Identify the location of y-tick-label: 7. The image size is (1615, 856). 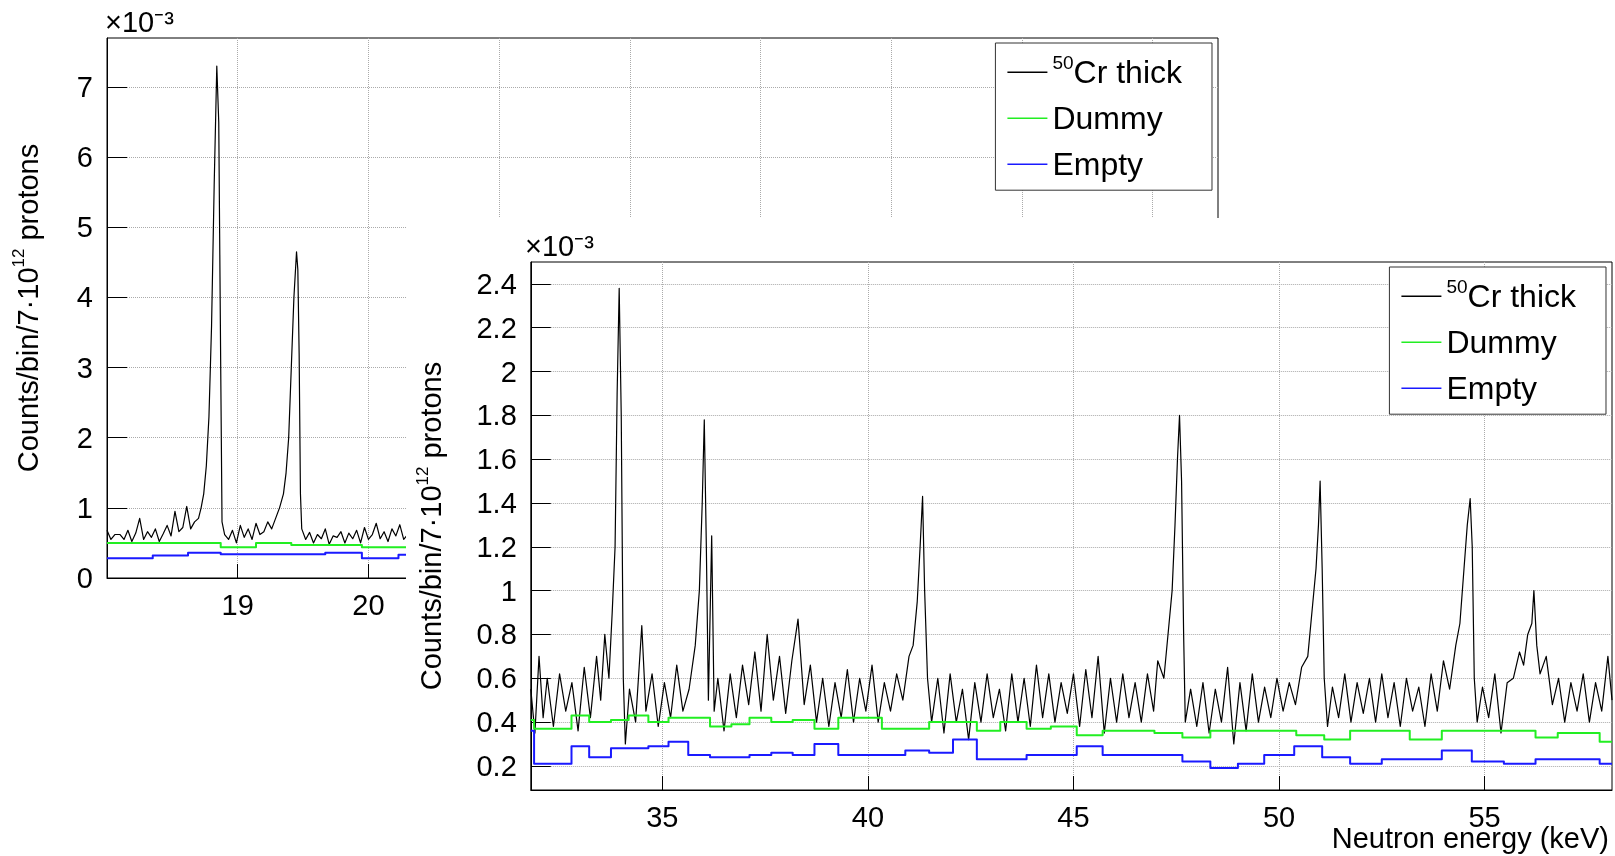
(84, 87).